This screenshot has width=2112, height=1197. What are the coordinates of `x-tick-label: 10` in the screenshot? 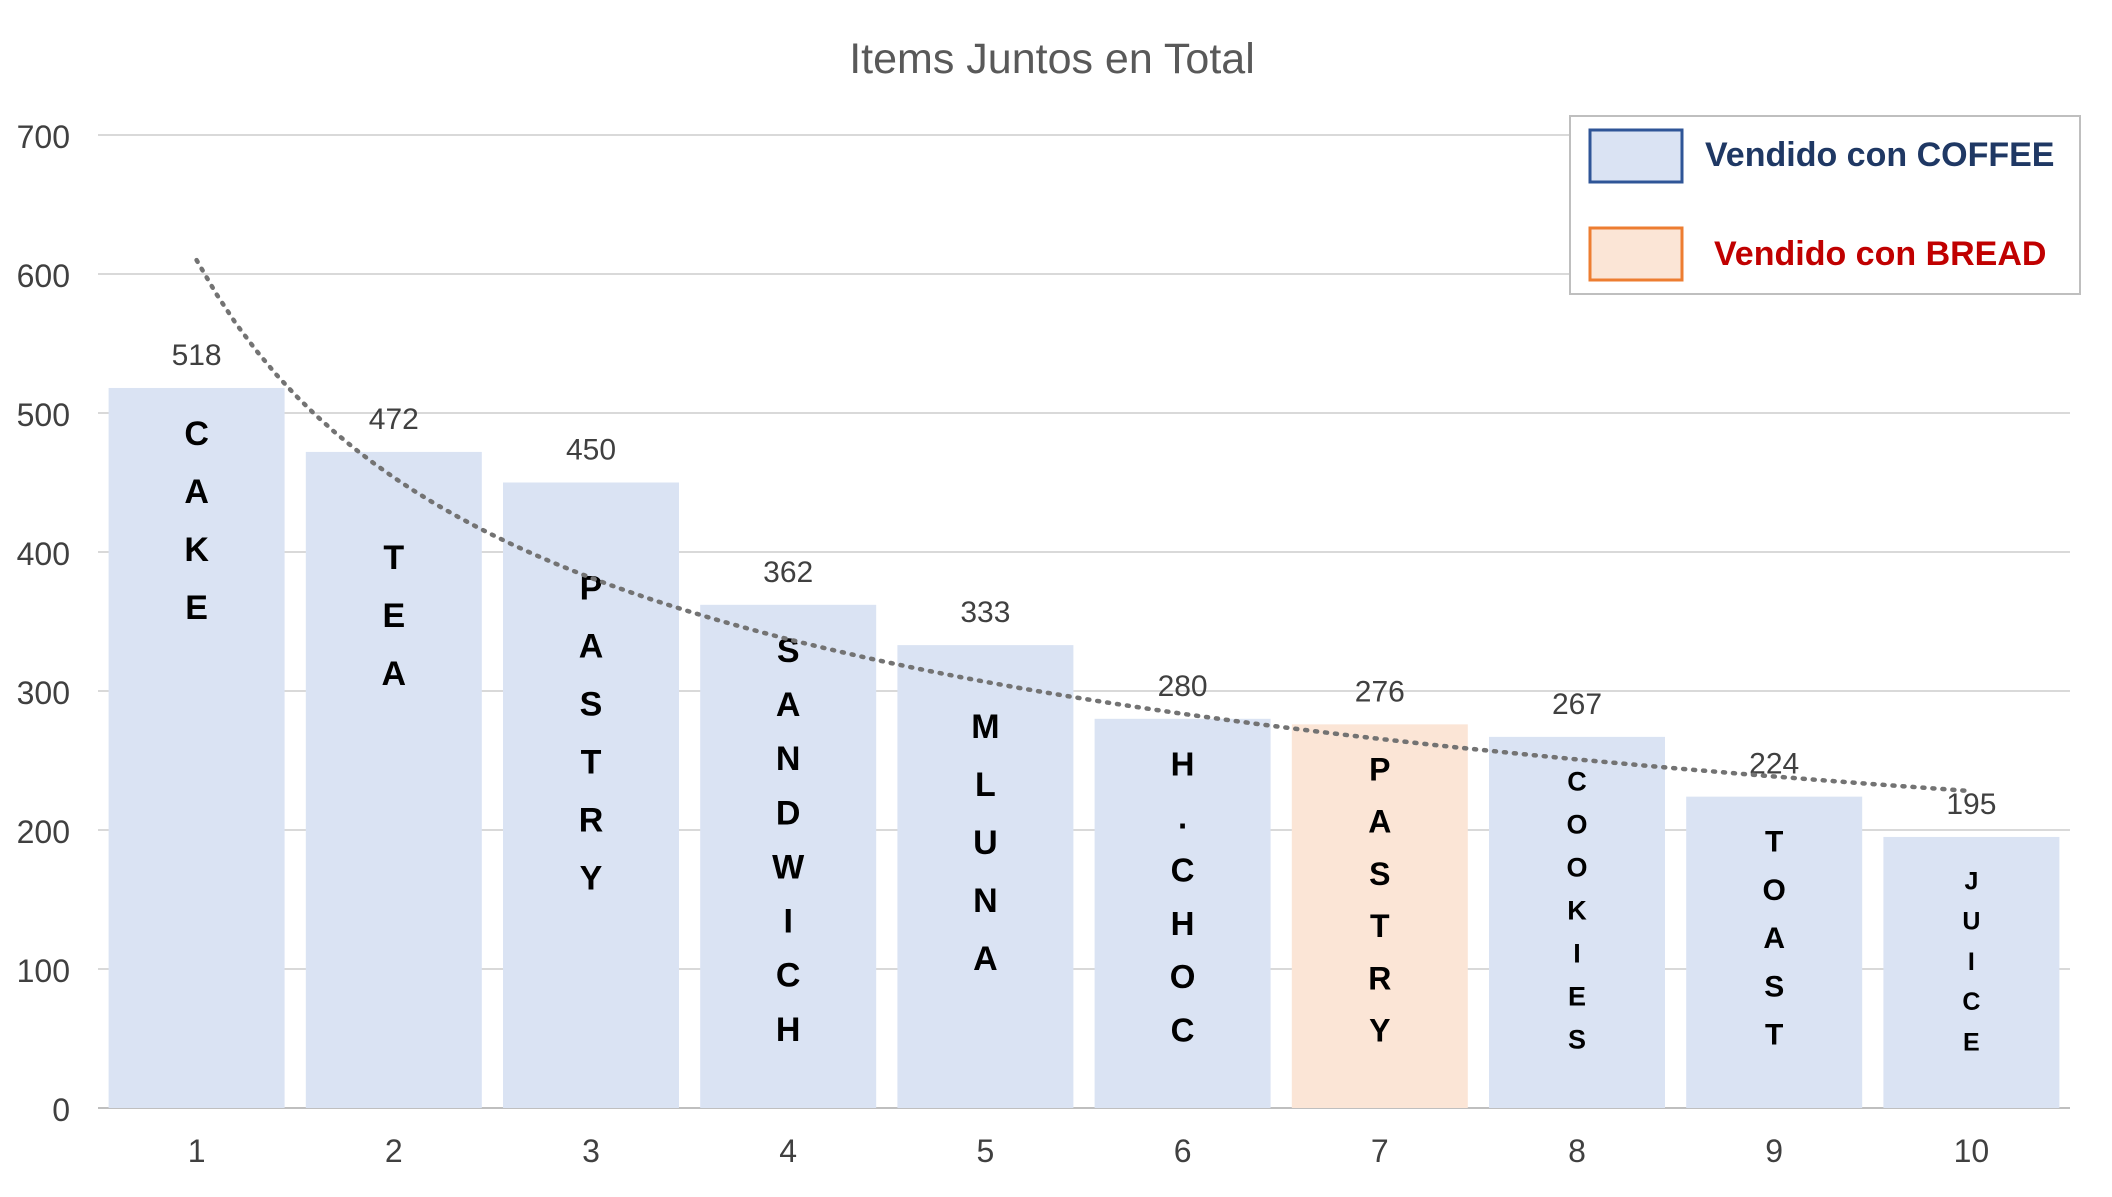 It's located at (1972, 1151).